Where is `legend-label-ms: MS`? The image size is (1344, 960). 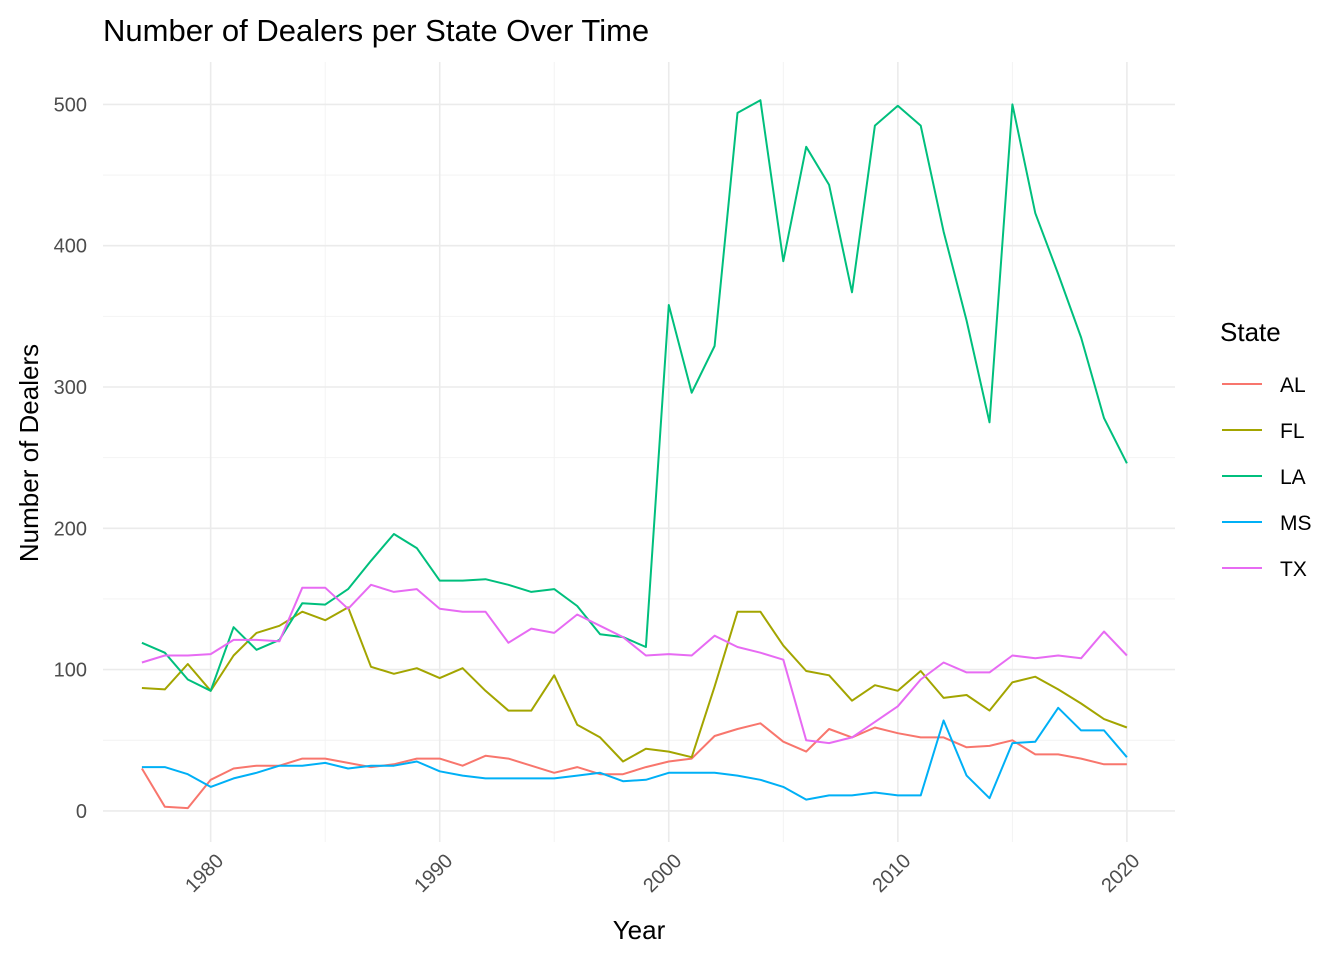
legend-label-ms: MS is located at coordinates (1296, 523).